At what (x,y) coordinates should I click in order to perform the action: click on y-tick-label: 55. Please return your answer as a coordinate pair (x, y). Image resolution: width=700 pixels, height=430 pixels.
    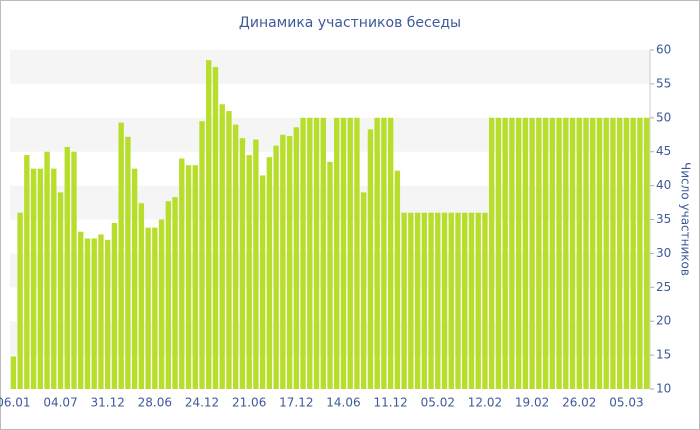
    Looking at the image, I should click on (663, 83).